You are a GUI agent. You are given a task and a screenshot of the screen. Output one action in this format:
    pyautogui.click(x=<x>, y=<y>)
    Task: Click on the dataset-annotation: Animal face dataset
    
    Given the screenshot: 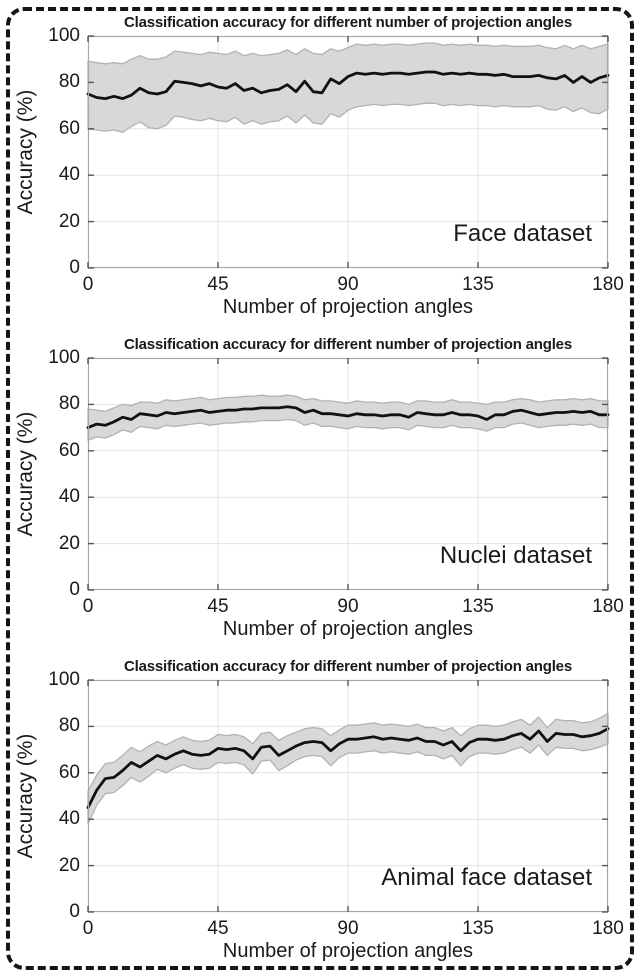 What is the action you would take?
    pyautogui.click(x=486, y=877)
    